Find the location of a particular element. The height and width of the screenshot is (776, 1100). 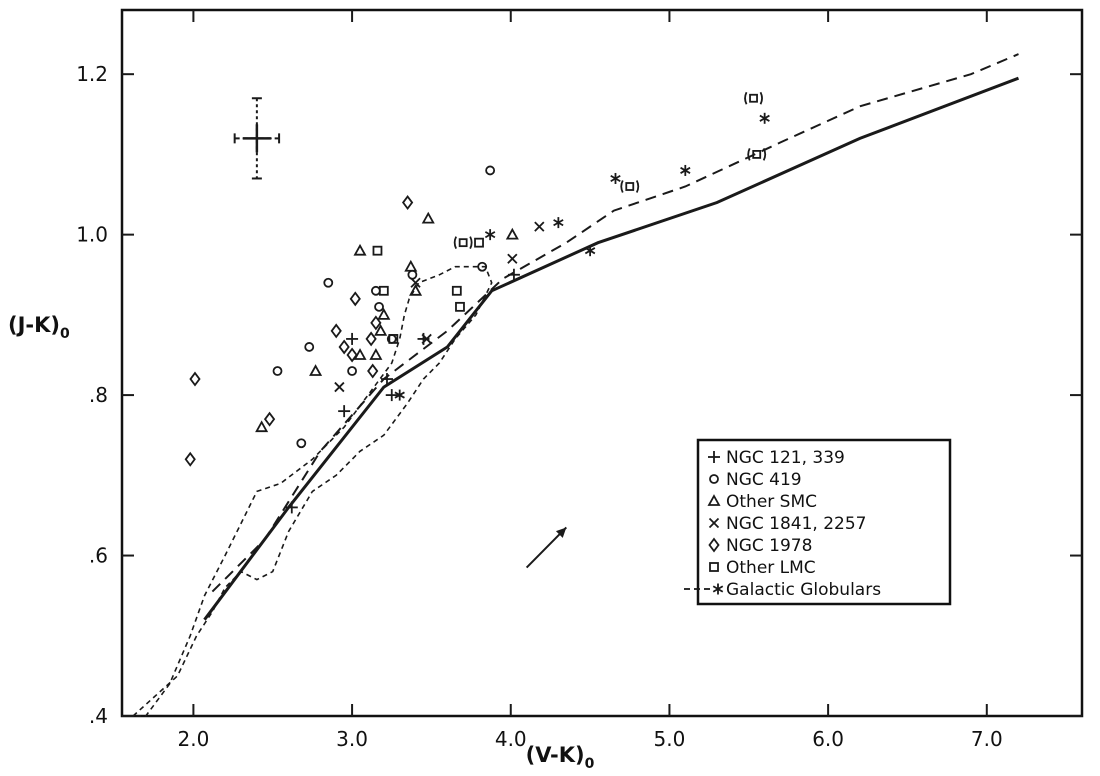

legend-symbol-plus is located at coordinates (714, 457).